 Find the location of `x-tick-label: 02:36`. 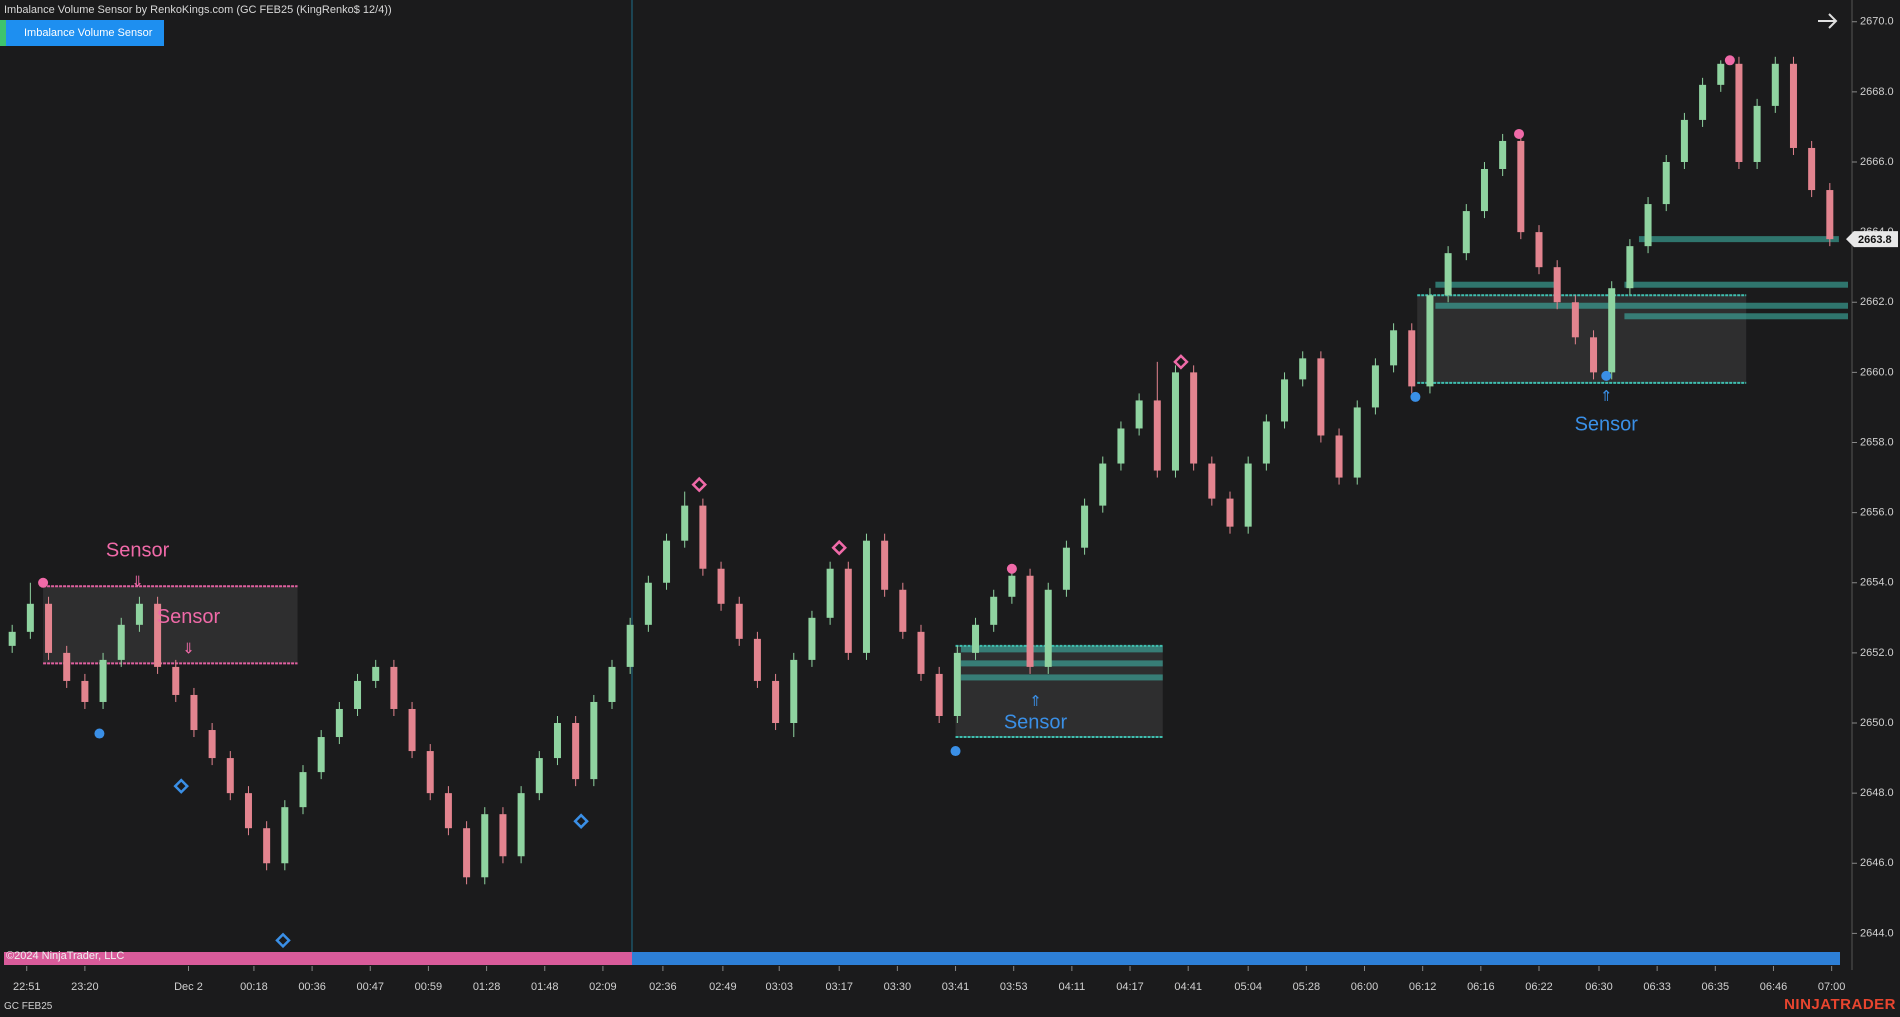

x-tick-label: 02:36 is located at coordinates (663, 987).